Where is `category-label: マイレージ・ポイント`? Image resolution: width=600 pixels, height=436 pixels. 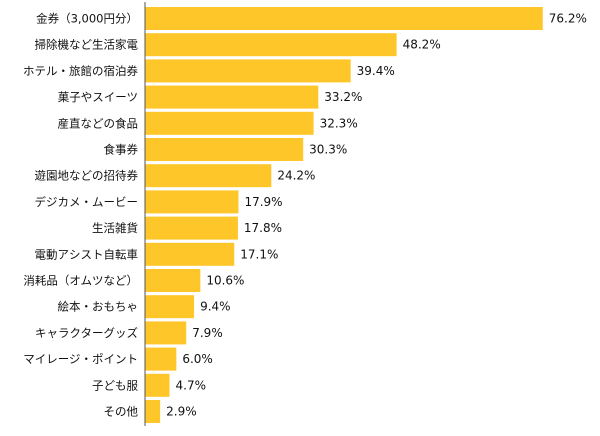
category-label: マイレージ・ポイント is located at coordinates (80, 359).